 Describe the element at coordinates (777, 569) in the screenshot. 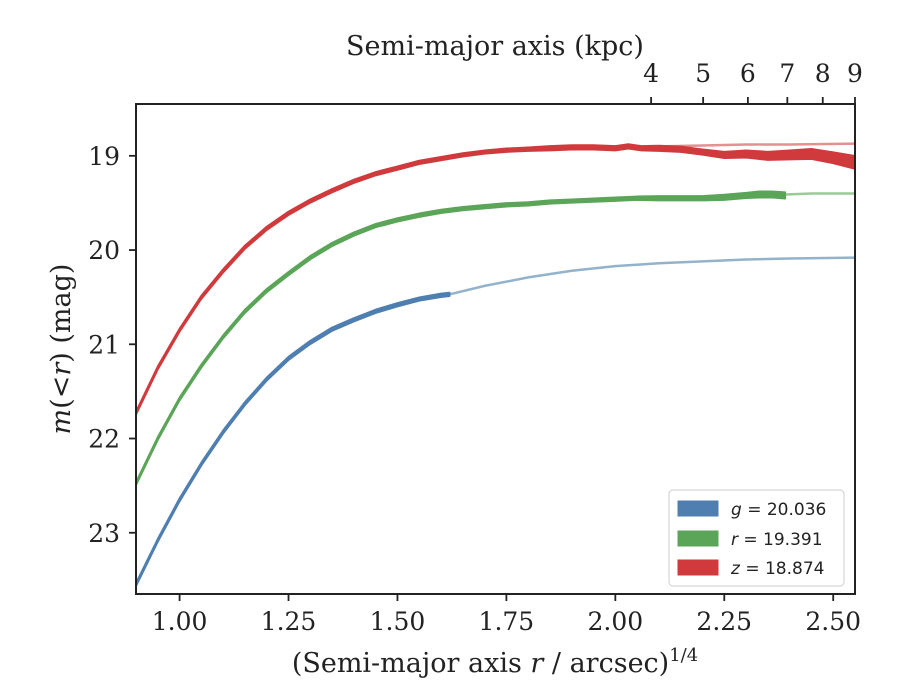

I see `legend-label-z: z = 18.874` at that location.